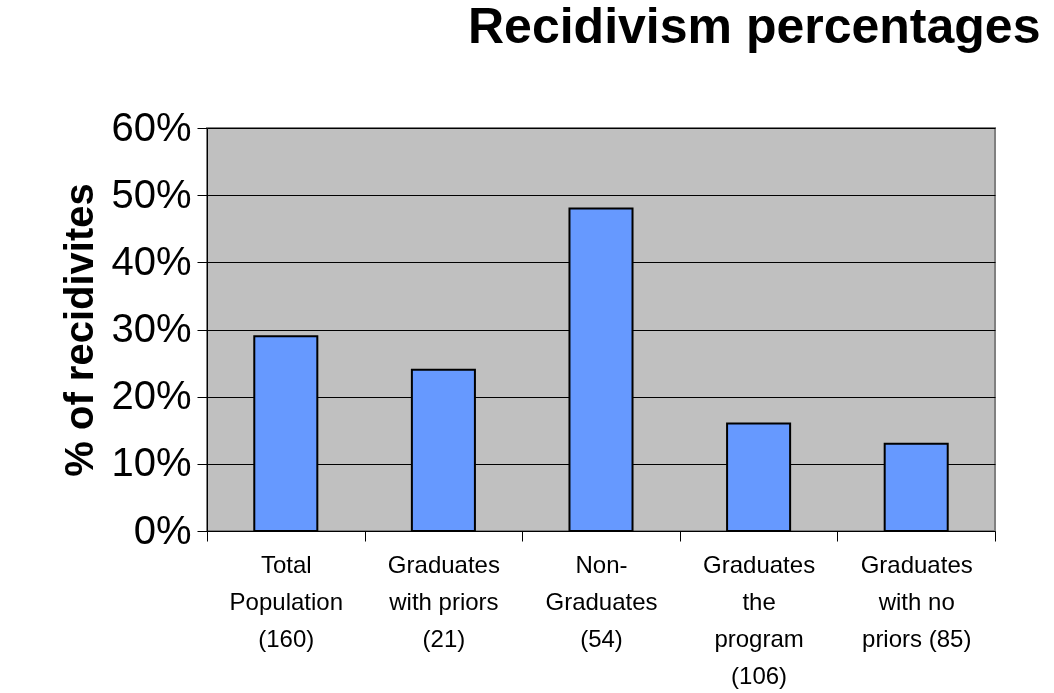 Image resolution: width=1054 pixels, height=693 pixels. Describe the element at coordinates (286, 601) in the screenshot. I see `x-tick-label: Total Population (160)` at that location.